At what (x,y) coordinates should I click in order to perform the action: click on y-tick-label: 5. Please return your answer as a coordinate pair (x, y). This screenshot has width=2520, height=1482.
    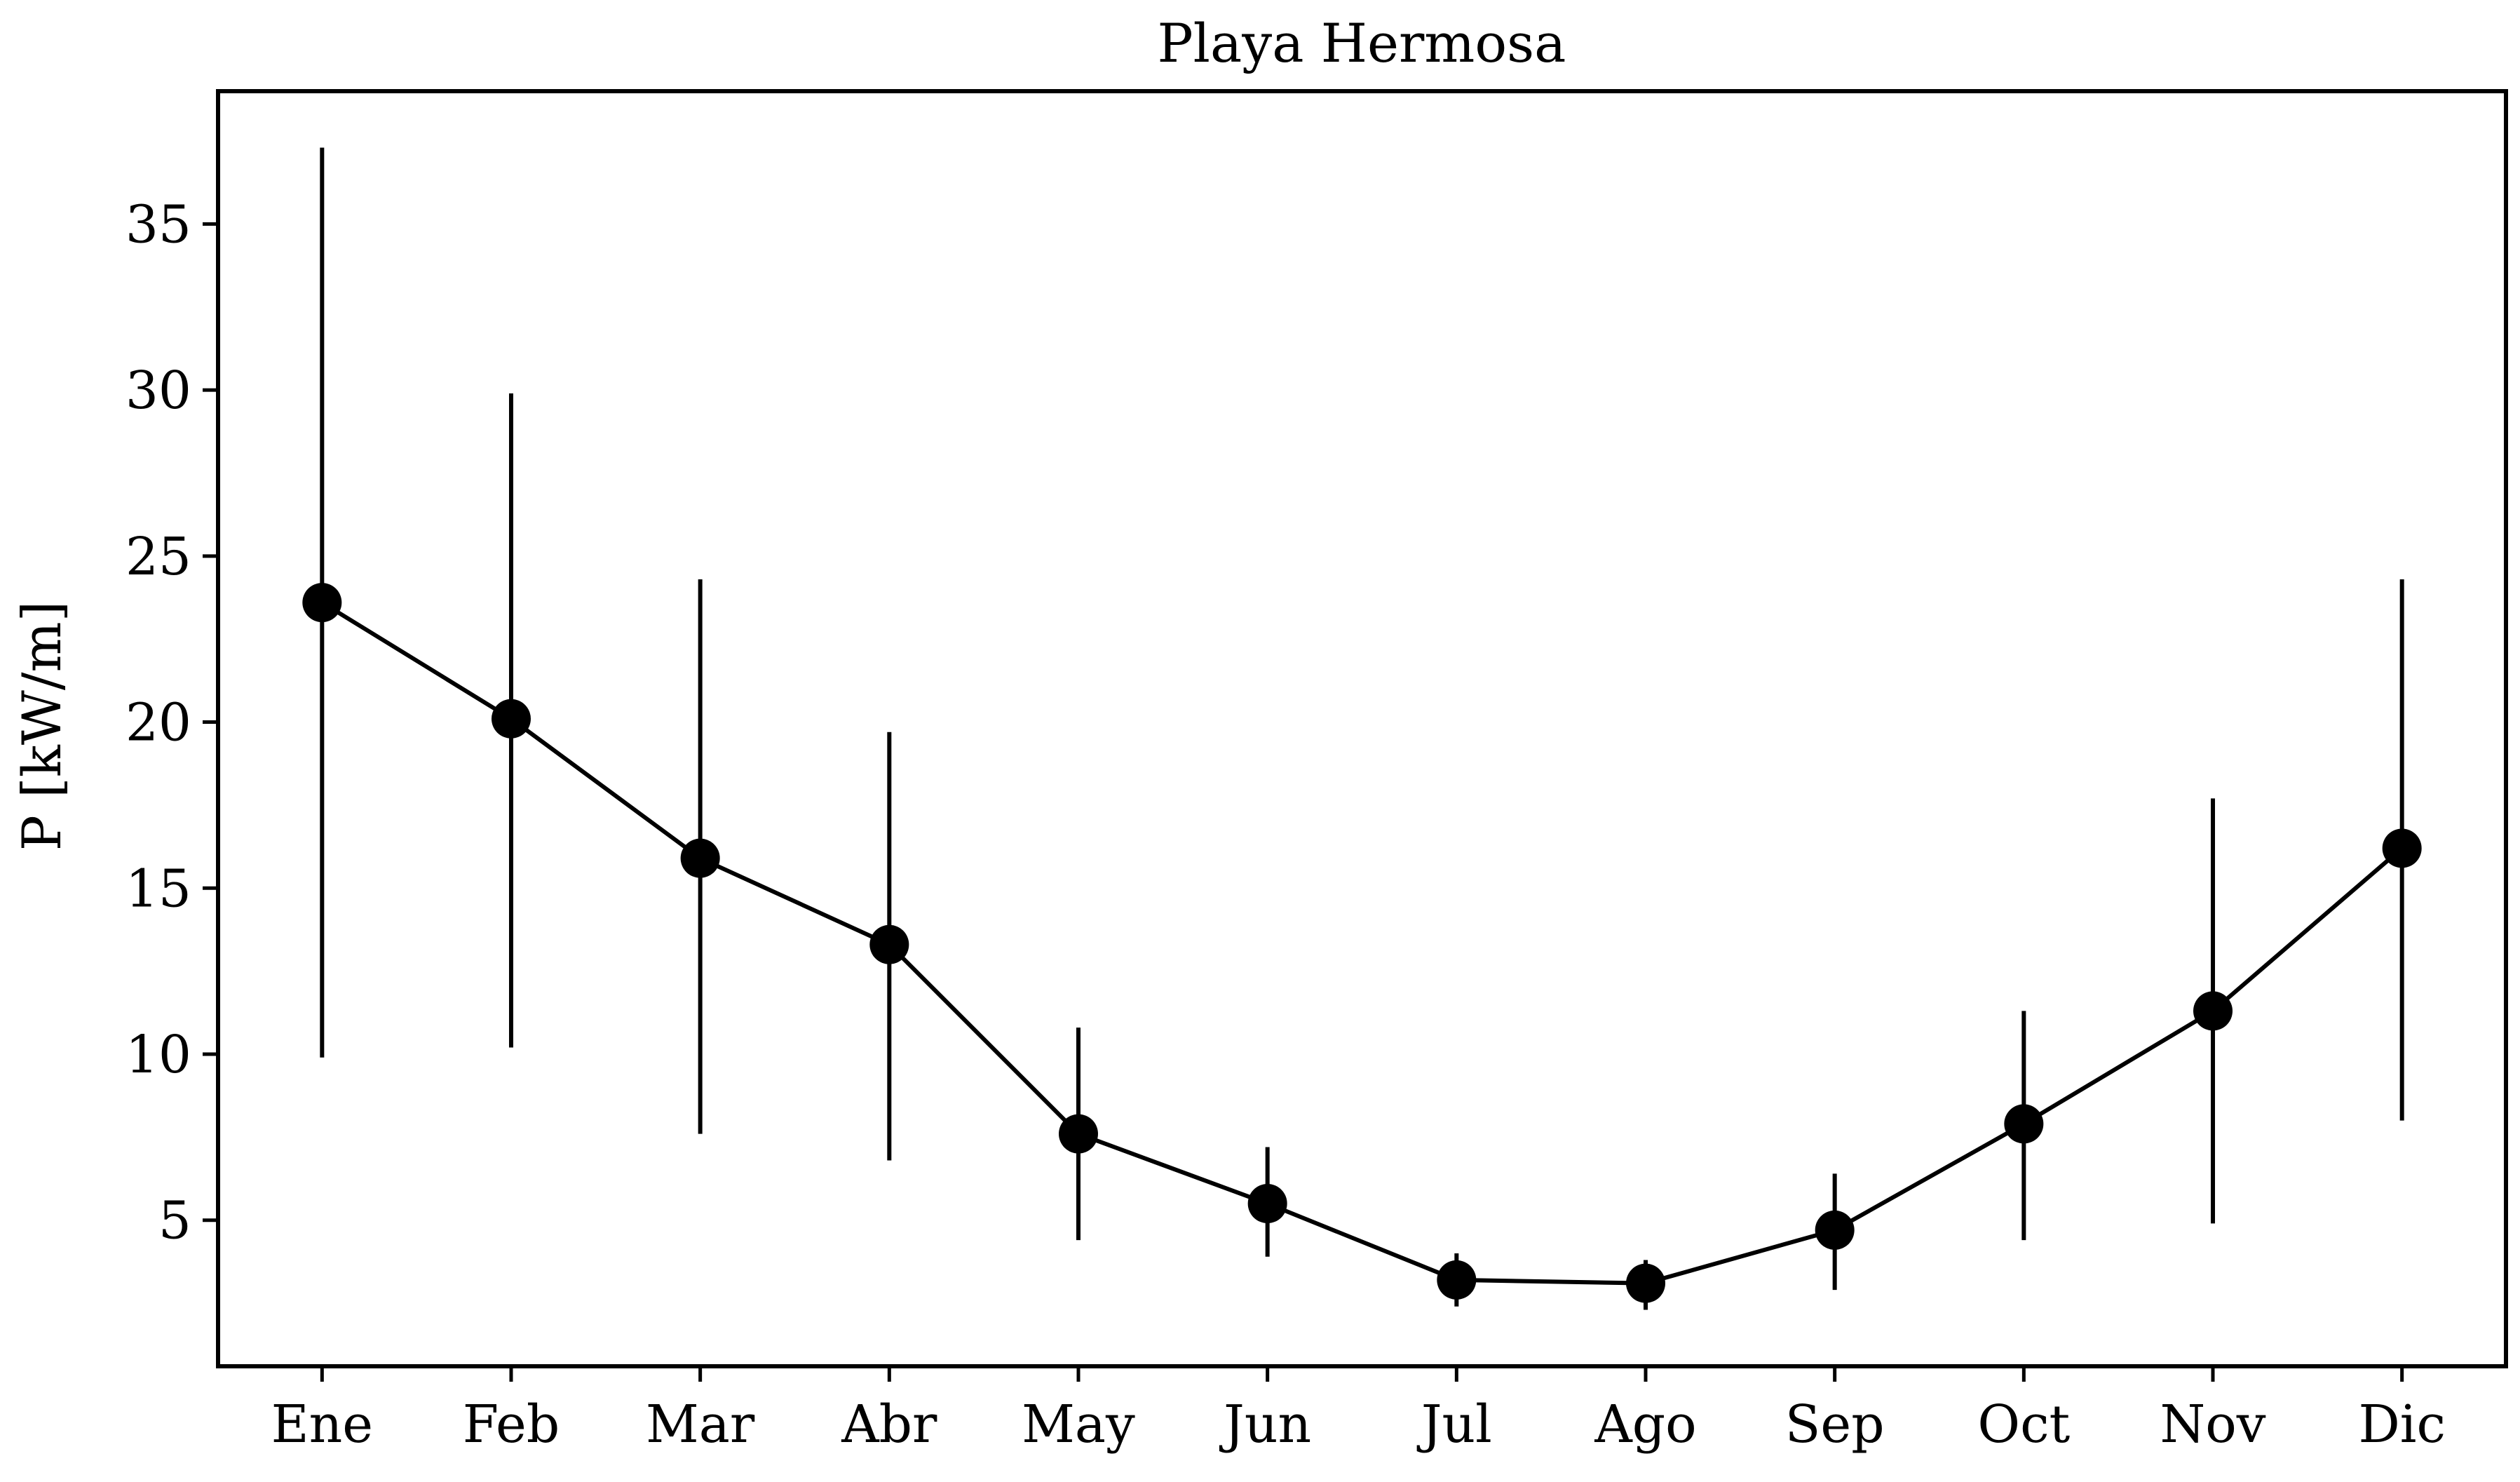
    Looking at the image, I should click on (174, 1221).